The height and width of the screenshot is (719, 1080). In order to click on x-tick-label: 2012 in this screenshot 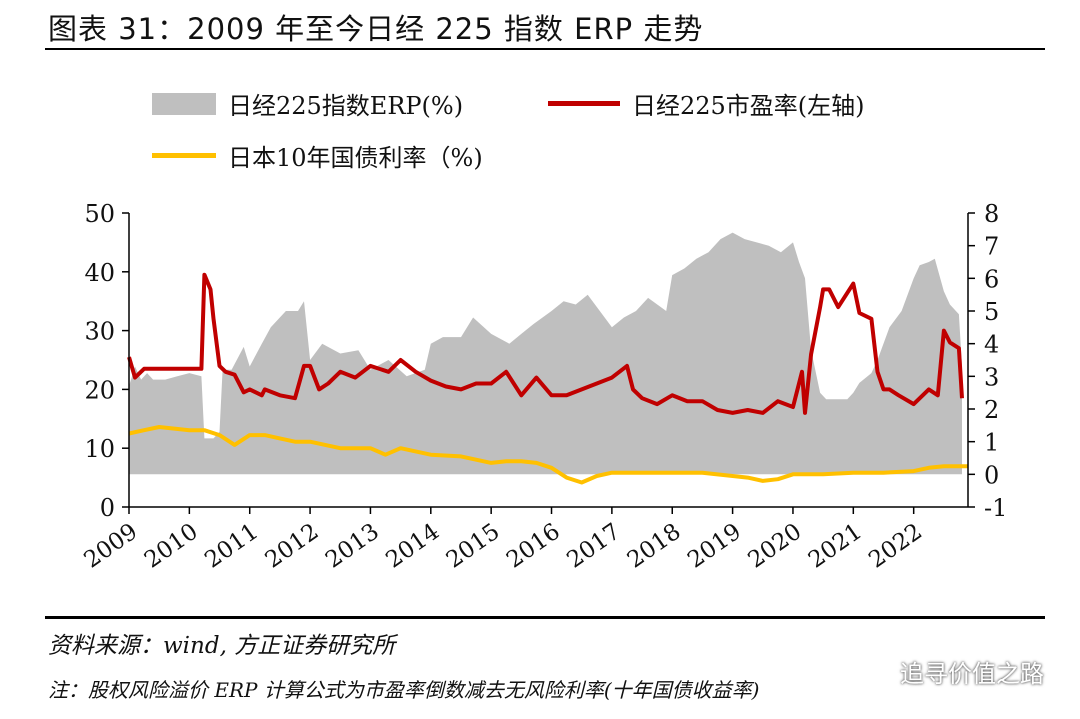, I will do `click(292, 546)`.